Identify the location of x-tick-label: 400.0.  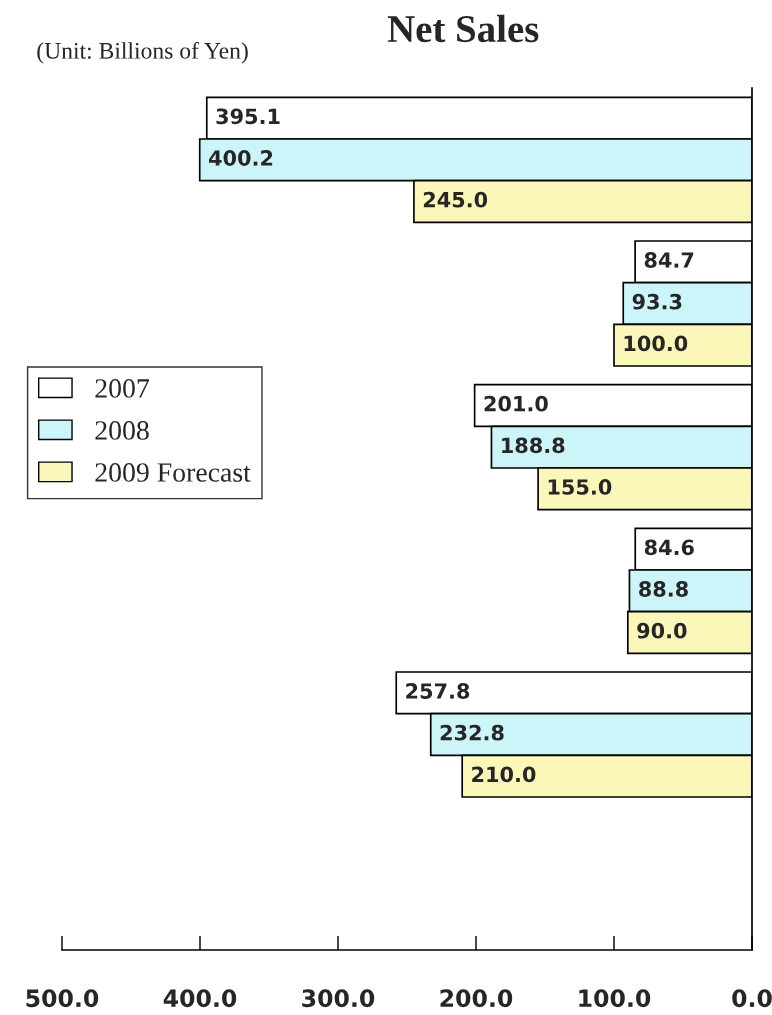
(200, 998).